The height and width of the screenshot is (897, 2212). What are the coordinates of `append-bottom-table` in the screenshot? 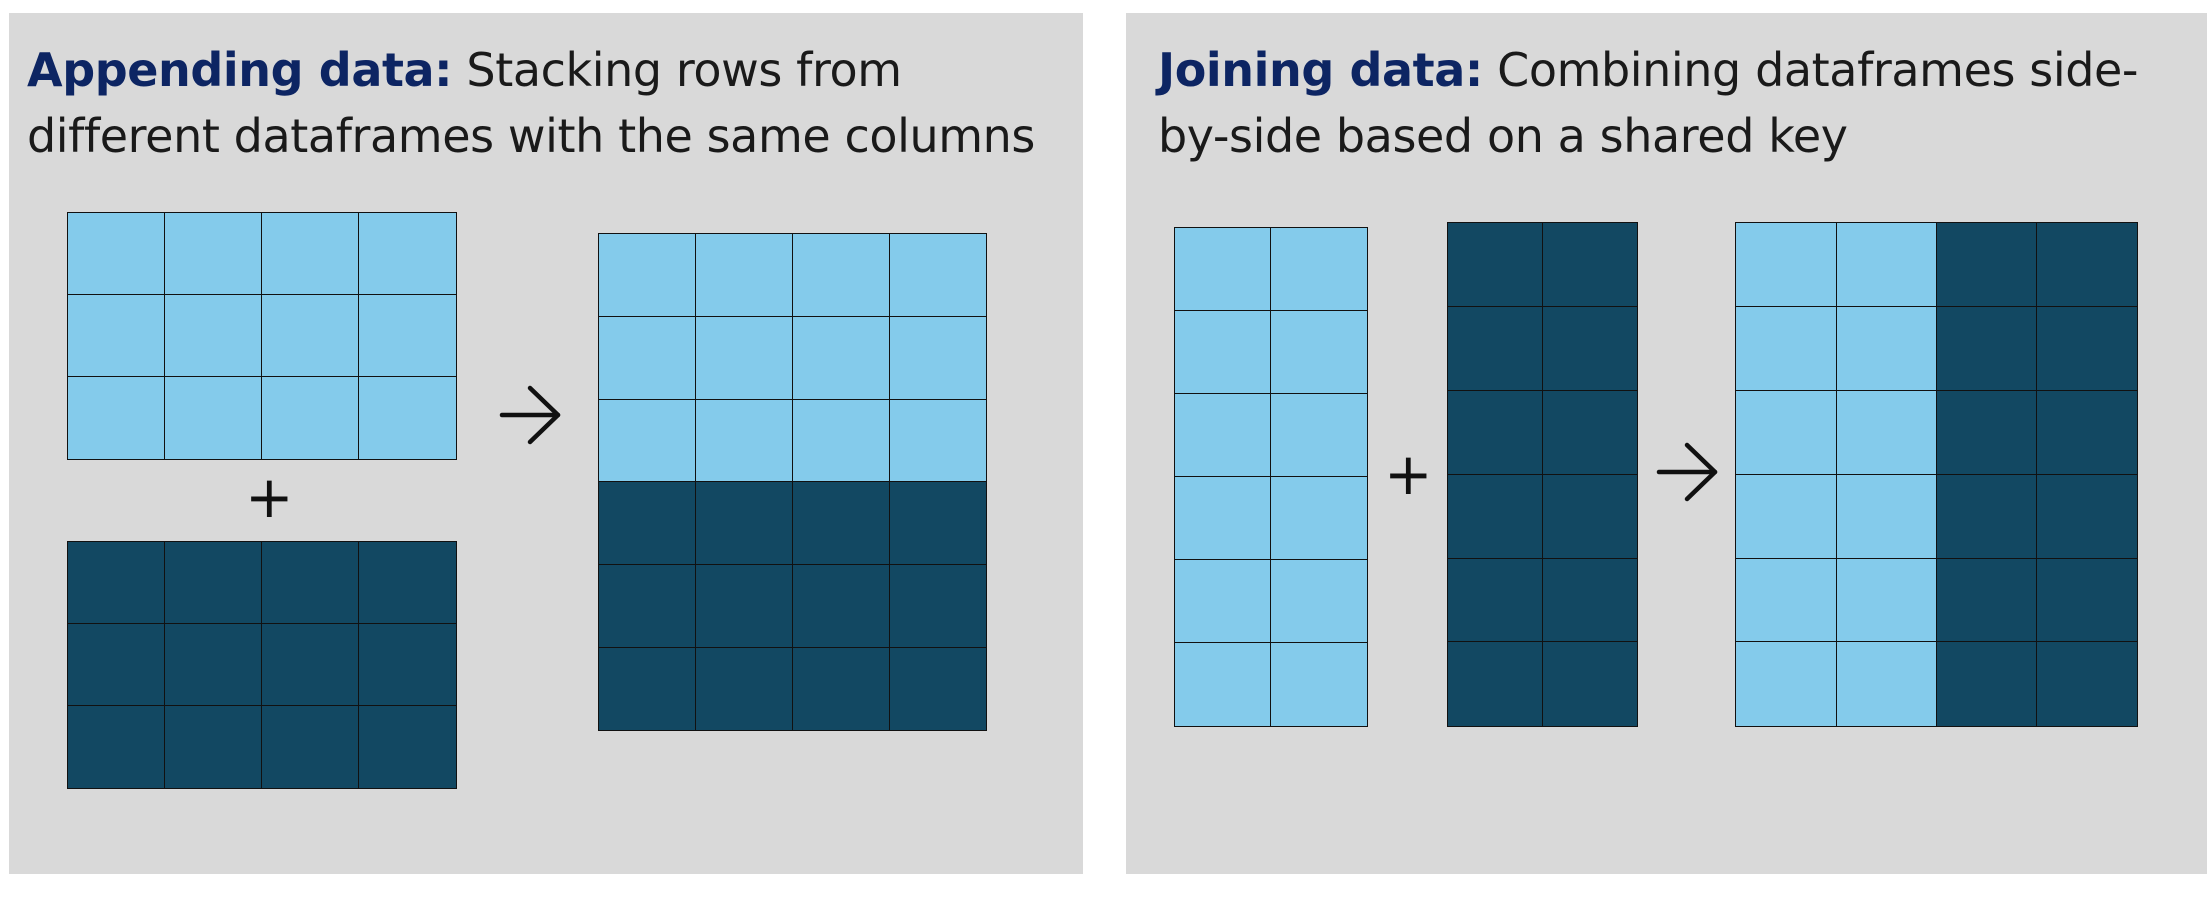 It's located at (262, 665).